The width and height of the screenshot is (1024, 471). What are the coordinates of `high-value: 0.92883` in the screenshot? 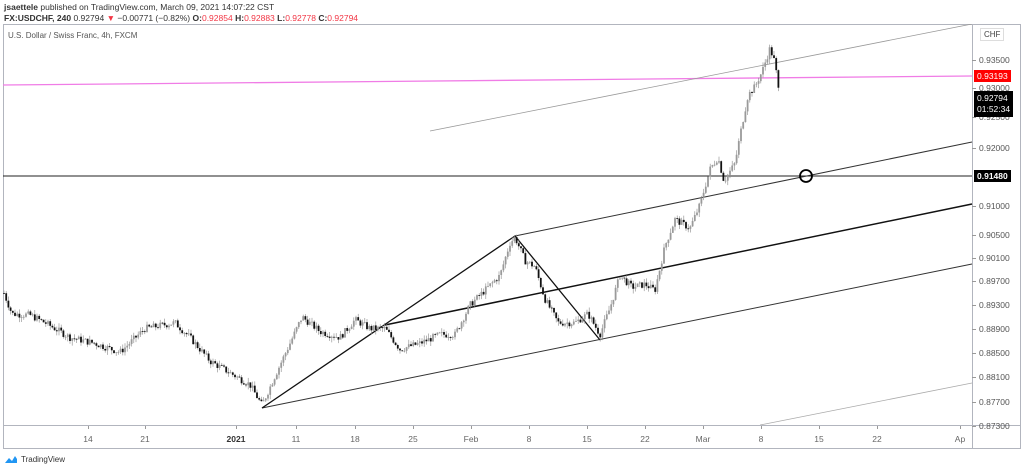 It's located at (259, 18).